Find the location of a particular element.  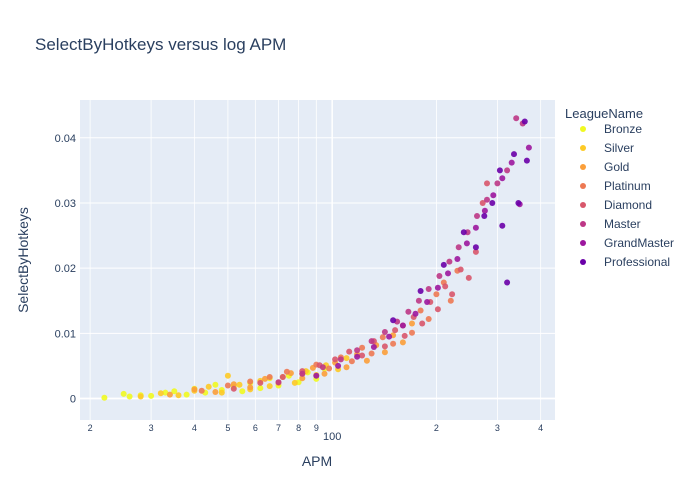

y-axis-ticks: 0 0.01 0.02 0.03 0.04 is located at coordinates (65, 269).